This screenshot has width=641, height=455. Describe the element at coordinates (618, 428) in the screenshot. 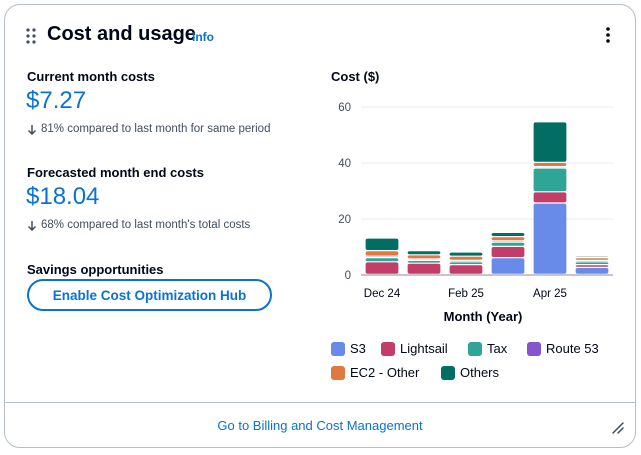

I see `resize-icon` at that location.